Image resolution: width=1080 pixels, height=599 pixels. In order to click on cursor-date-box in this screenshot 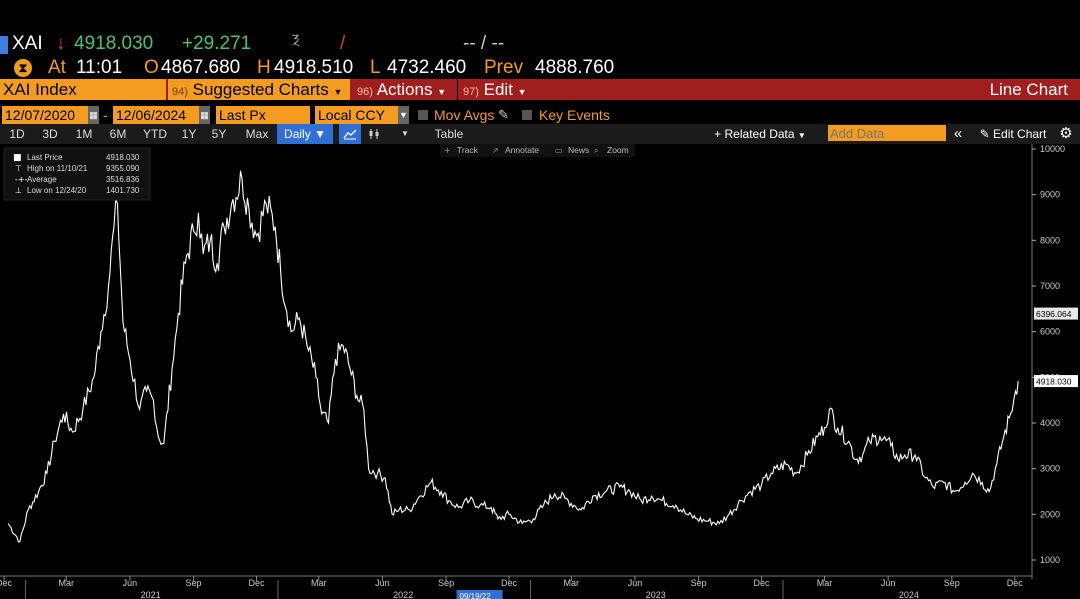, I will do `click(479, 594)`.